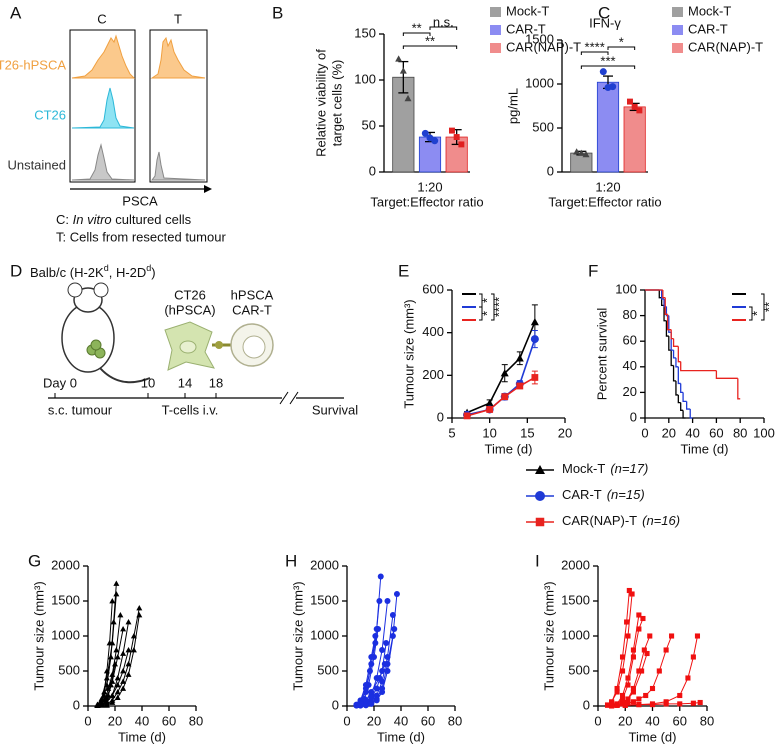  Describe the element at coordinates (489, 432) in the screenshot. I see `x-tick-label: 10` at that location.